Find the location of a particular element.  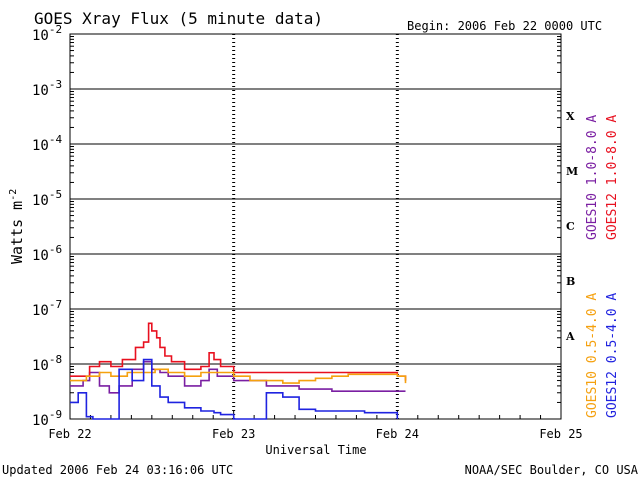

y-tick-label: 10⁻⁶ is located at coordinates (47, 253).